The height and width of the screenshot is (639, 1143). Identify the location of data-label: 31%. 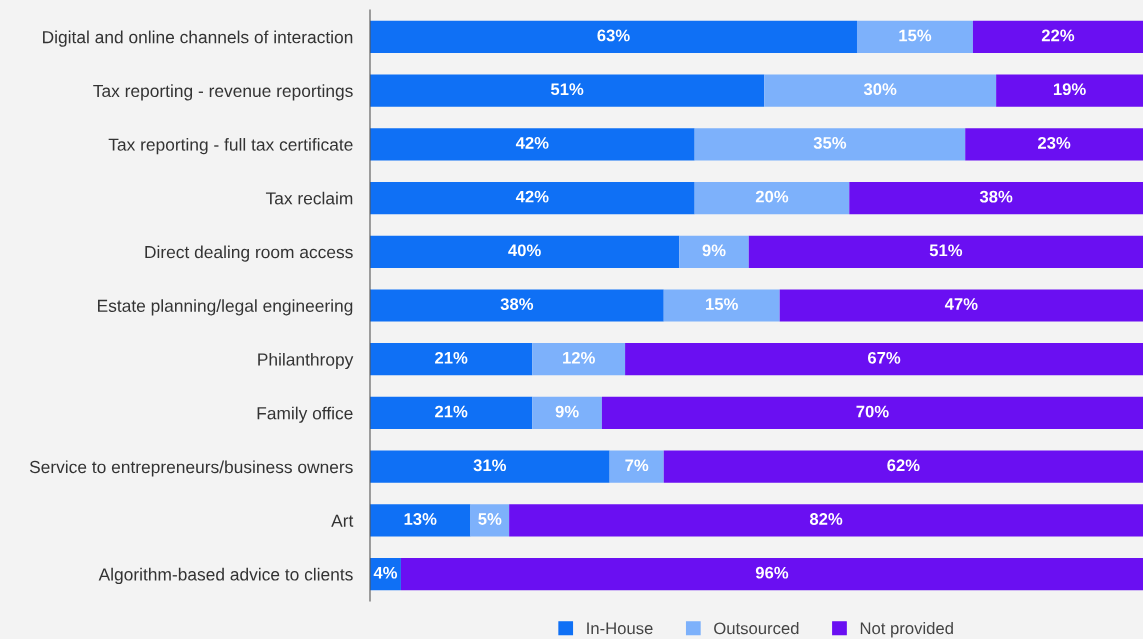
(490, 465).